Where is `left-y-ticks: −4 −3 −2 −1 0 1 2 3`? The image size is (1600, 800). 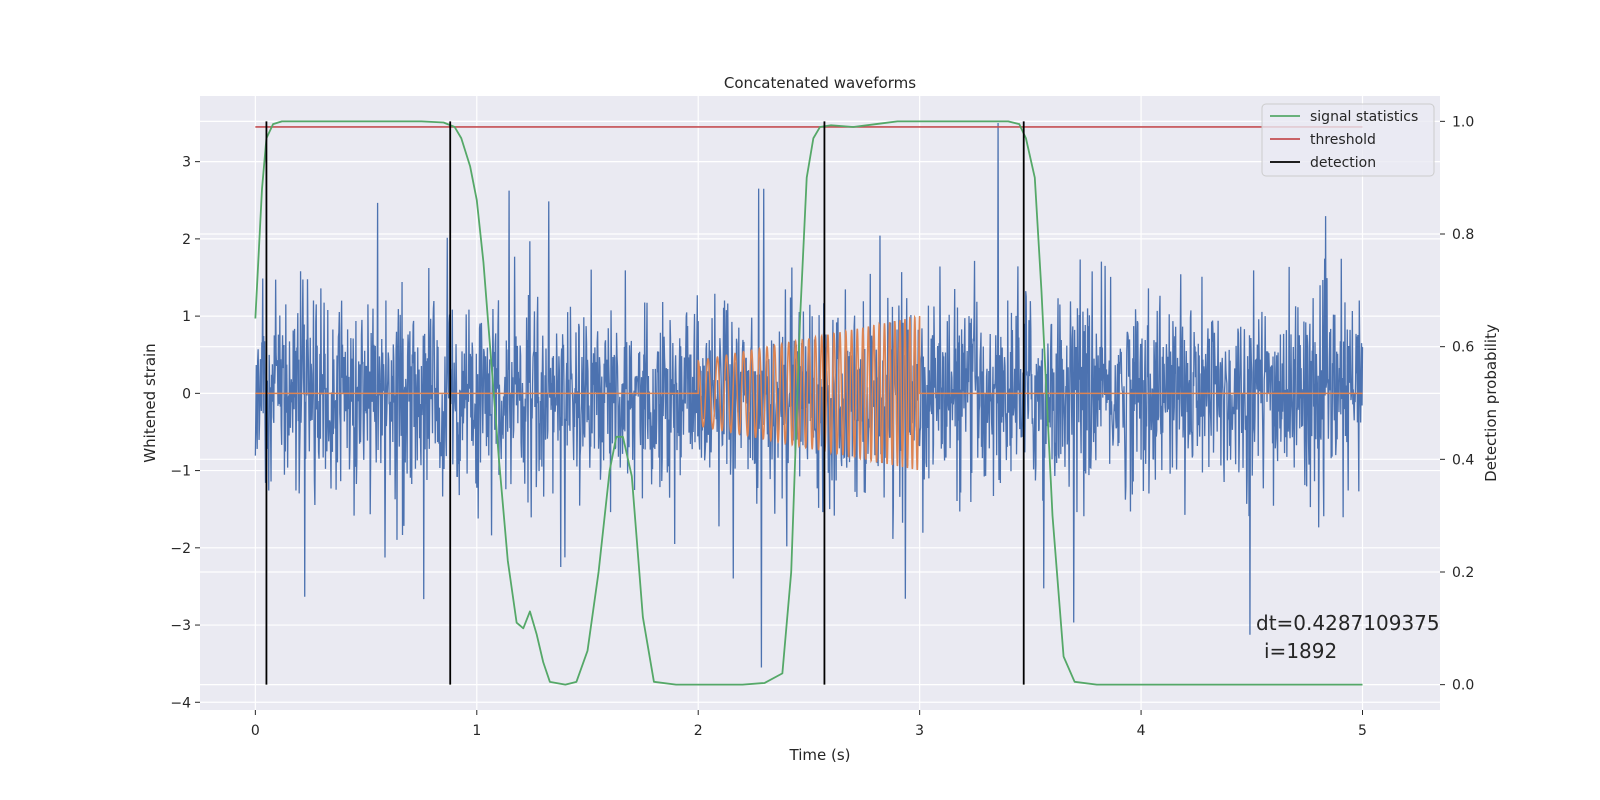
left-y-ticks: −4 −3 −2 −1 0 1 2 3 is located at coordinates (185, 433).